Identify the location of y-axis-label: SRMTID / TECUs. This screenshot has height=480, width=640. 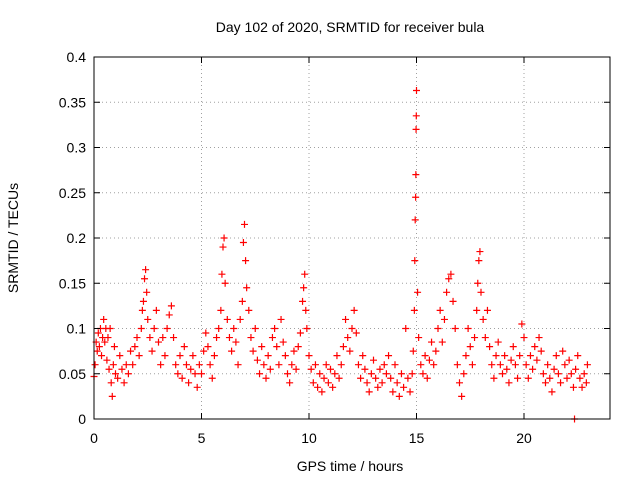
(13, 238).